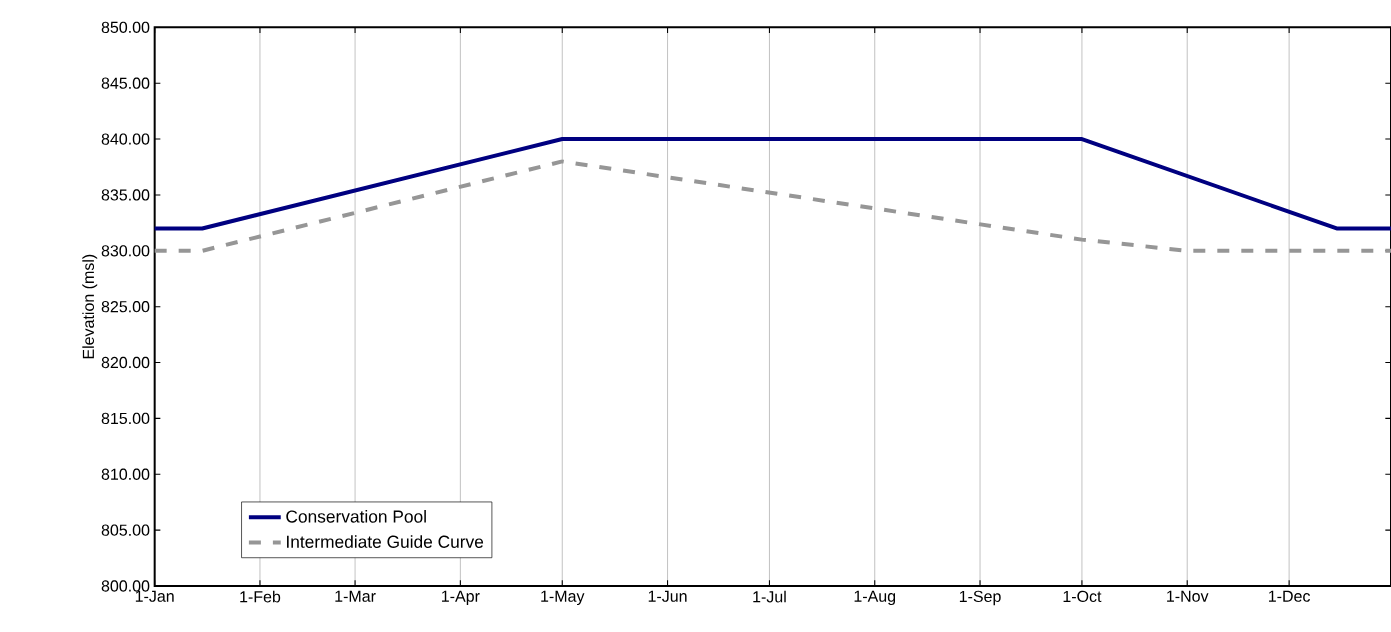 The height and width of the screenshot is (632, 1391). What do you see at coordinates (875, 598) in the screenshot?
I see `x-tick-label: 1-Aug` at bounding box center [875, 598].